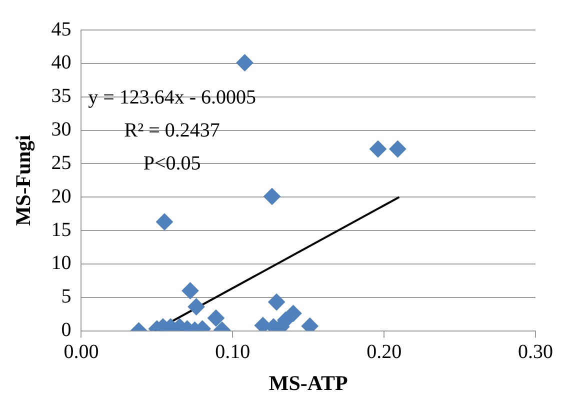  What do you see at coordinates (232, 352) in the screenshot?
I see `x-tick-label: 0.10` at bounding box center [232, 352].